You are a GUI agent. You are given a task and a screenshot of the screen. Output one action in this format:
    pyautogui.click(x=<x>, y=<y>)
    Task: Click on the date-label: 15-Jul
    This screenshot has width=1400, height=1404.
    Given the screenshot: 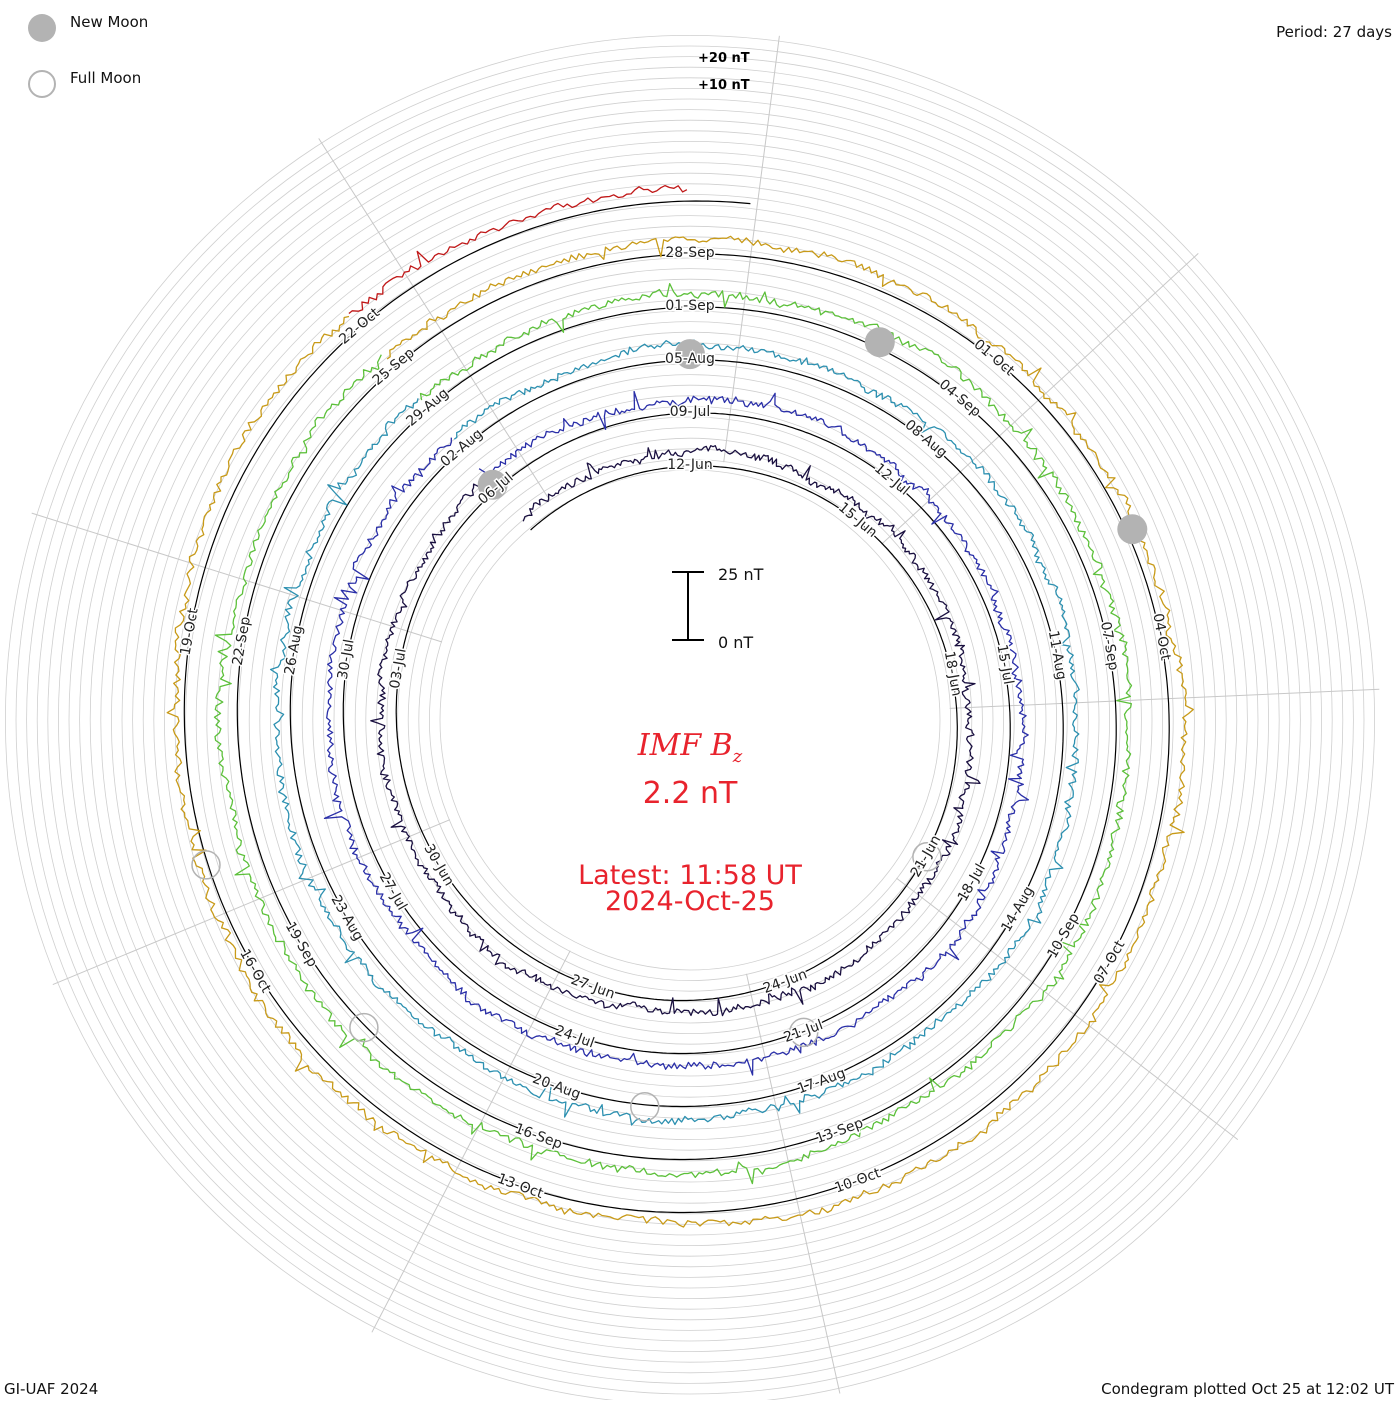 What is the action you would take?
    pyautogui.click(x=1004, y=664)
    